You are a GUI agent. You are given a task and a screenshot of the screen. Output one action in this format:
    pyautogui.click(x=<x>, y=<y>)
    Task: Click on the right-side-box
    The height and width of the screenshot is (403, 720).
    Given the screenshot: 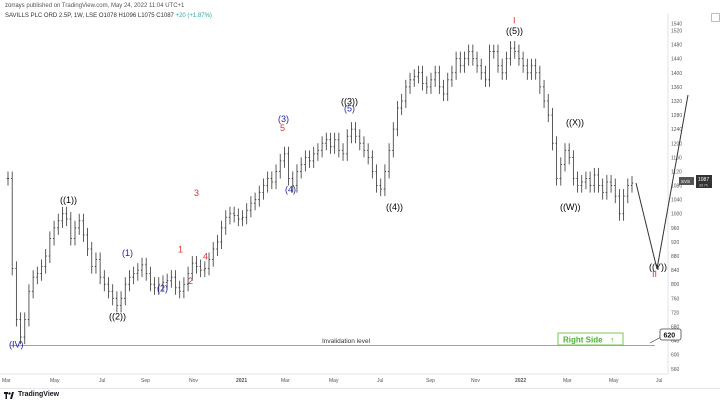 What is the action you would take?
    pyautogui.click(x=590, y=339)
    